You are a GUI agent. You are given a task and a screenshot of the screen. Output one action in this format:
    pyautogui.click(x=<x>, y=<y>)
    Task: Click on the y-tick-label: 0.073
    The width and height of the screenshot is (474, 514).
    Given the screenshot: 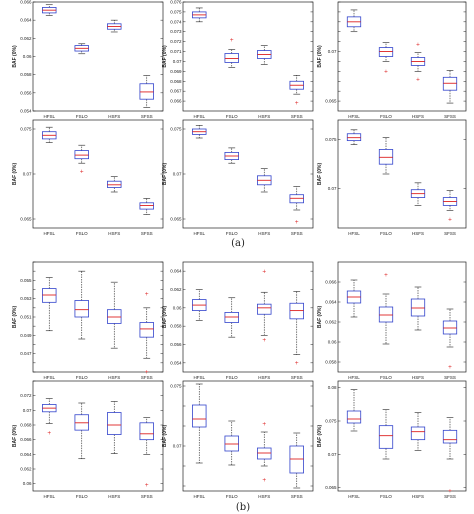 What is the action you would take?
    pyautogui.click(x=176, y=31)
    